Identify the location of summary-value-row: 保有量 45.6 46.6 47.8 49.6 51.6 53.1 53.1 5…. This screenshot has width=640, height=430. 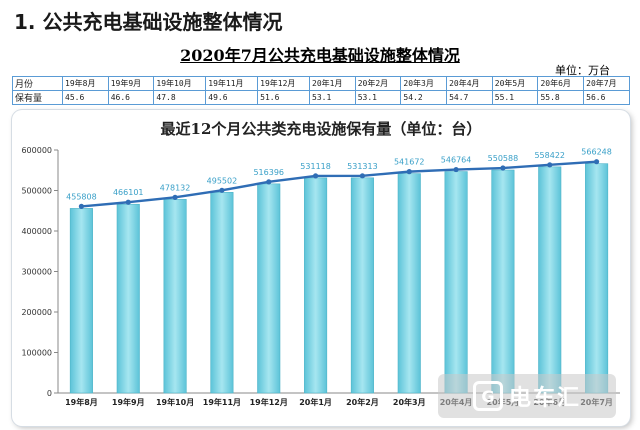
(321, 97).